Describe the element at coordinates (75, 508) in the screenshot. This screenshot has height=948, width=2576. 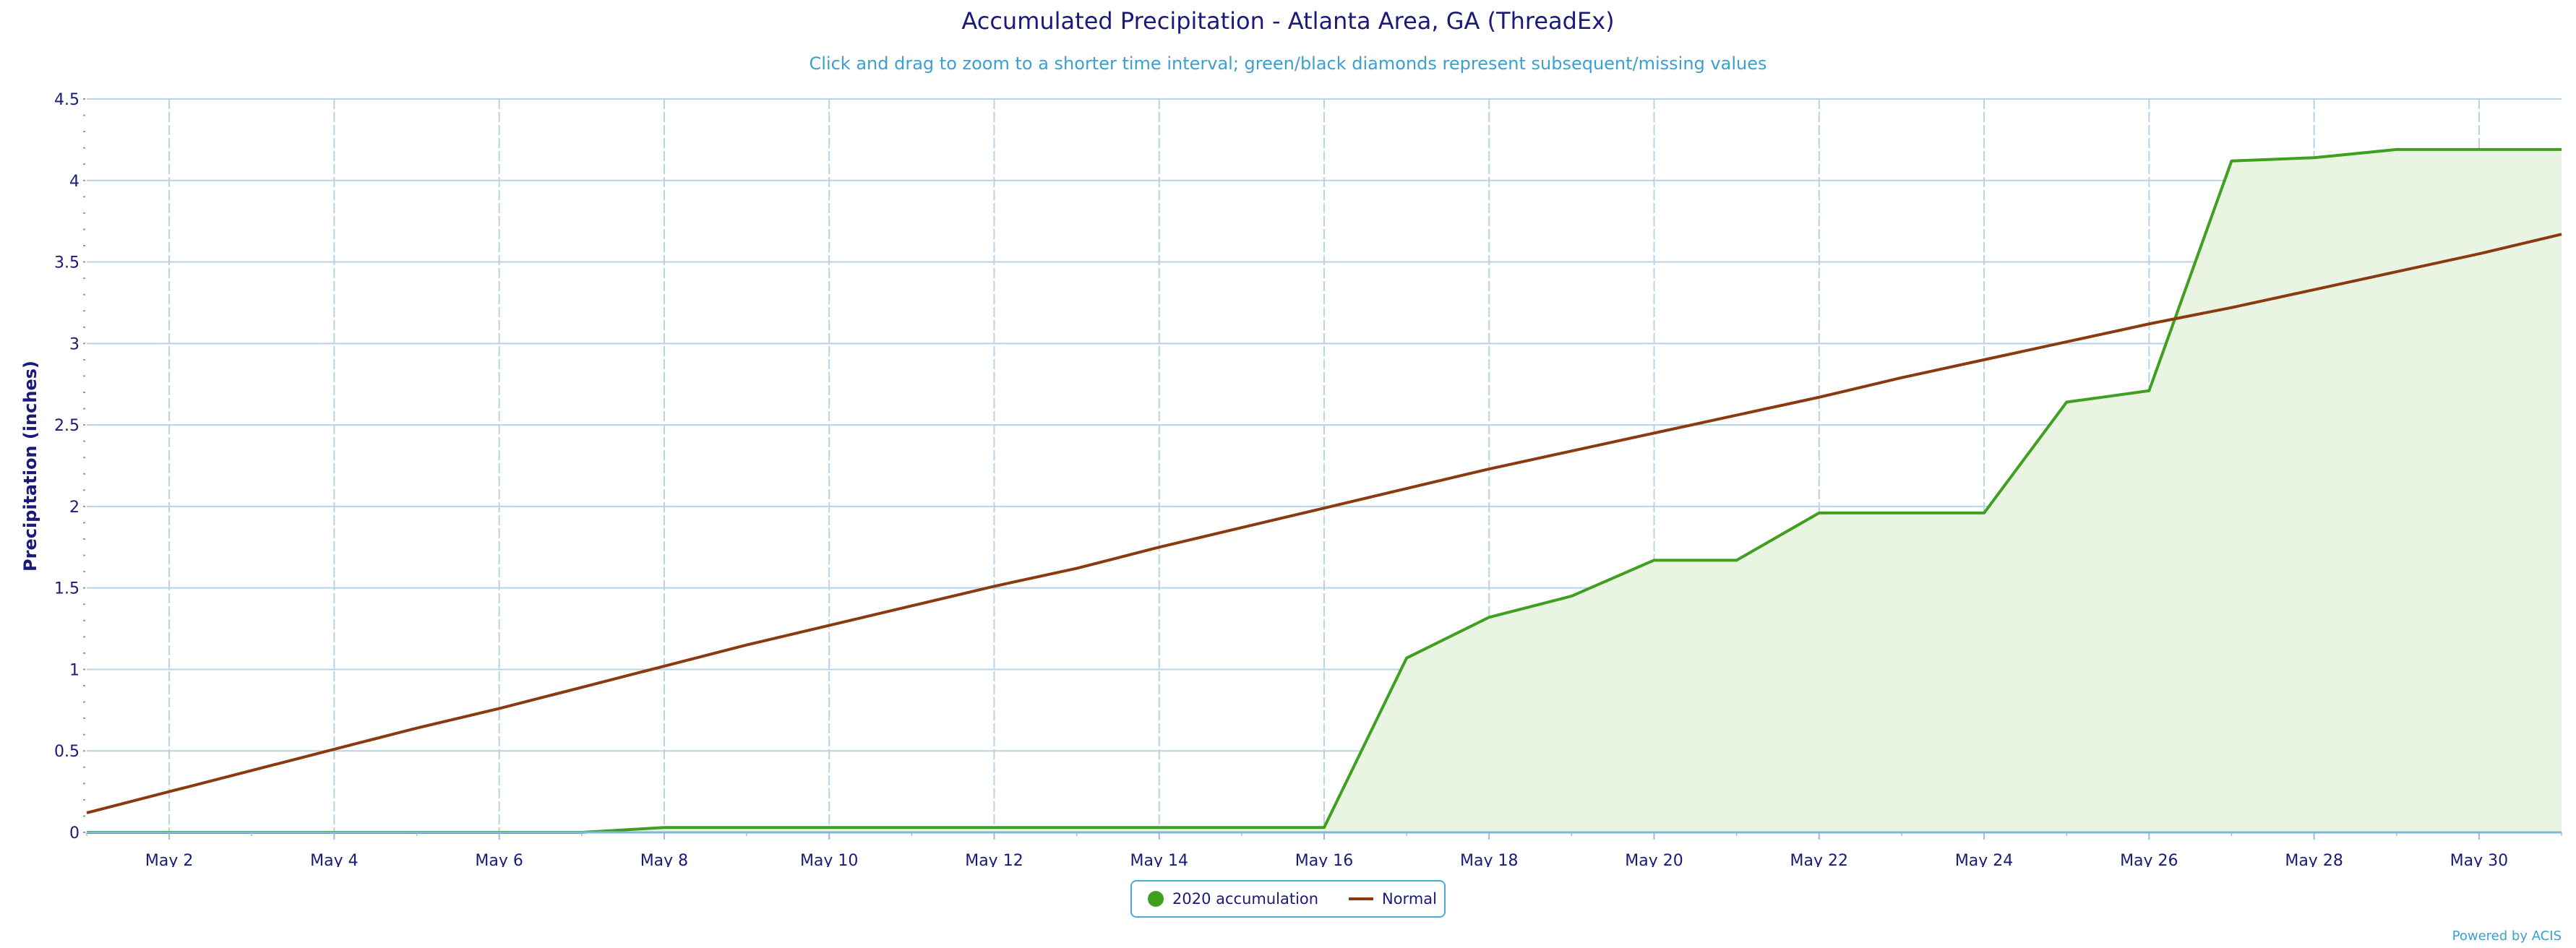
I see `y-tick-label: 2` at that location.